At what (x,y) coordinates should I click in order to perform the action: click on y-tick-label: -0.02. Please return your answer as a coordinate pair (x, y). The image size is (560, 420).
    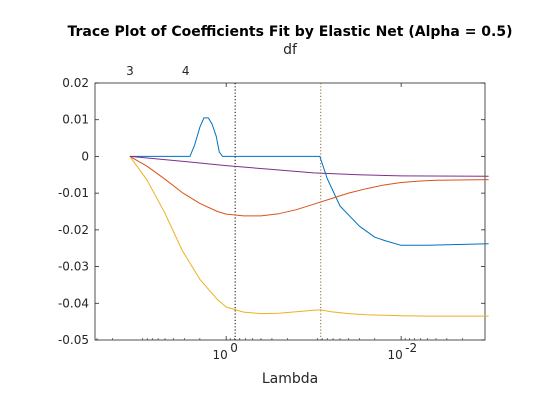
    Looking at the image, I should click on (73, 230).